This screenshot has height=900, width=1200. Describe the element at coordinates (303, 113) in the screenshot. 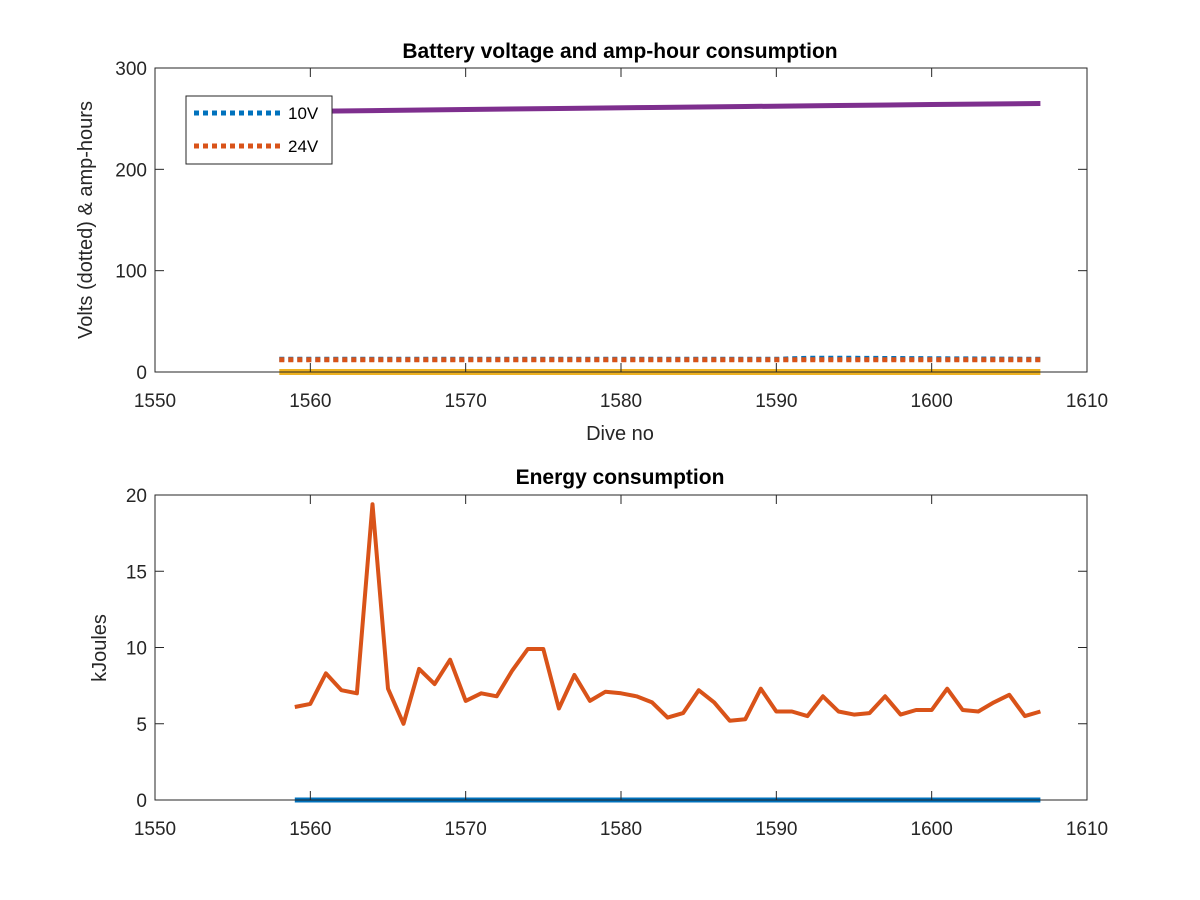

I see `legend-label-10v: 10V` at that location.